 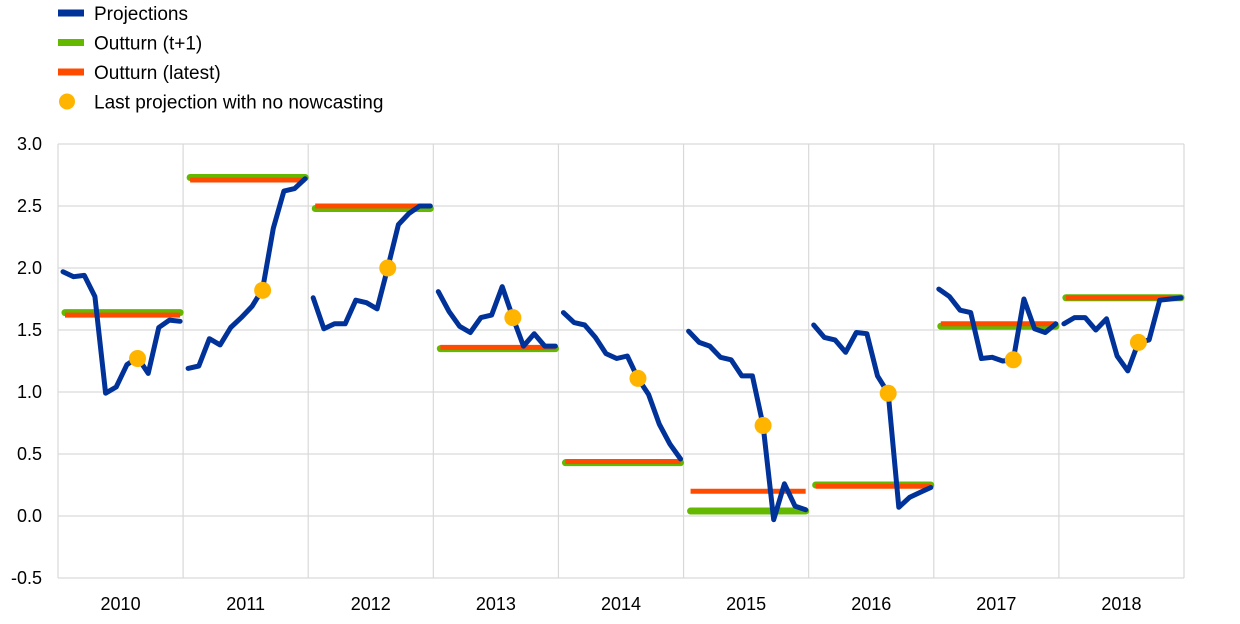 What do you see at coordinates (29, 454) in the screenshot?
I see `y-tick-label: 0.5` at bounding box center [29, 454].